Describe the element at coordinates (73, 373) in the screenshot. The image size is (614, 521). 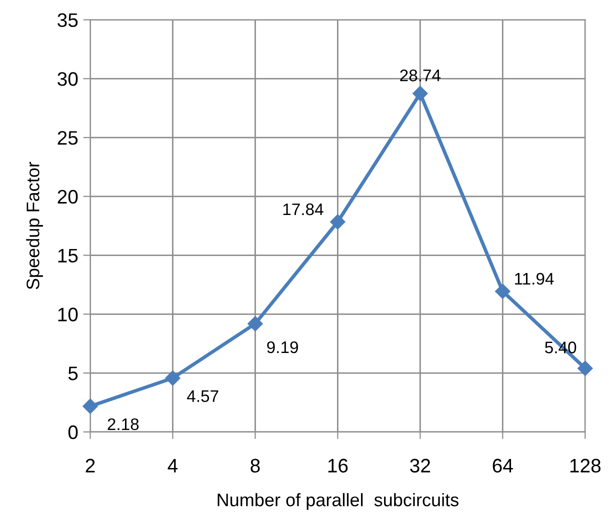
I see `y-tick-label: 5` at that location.